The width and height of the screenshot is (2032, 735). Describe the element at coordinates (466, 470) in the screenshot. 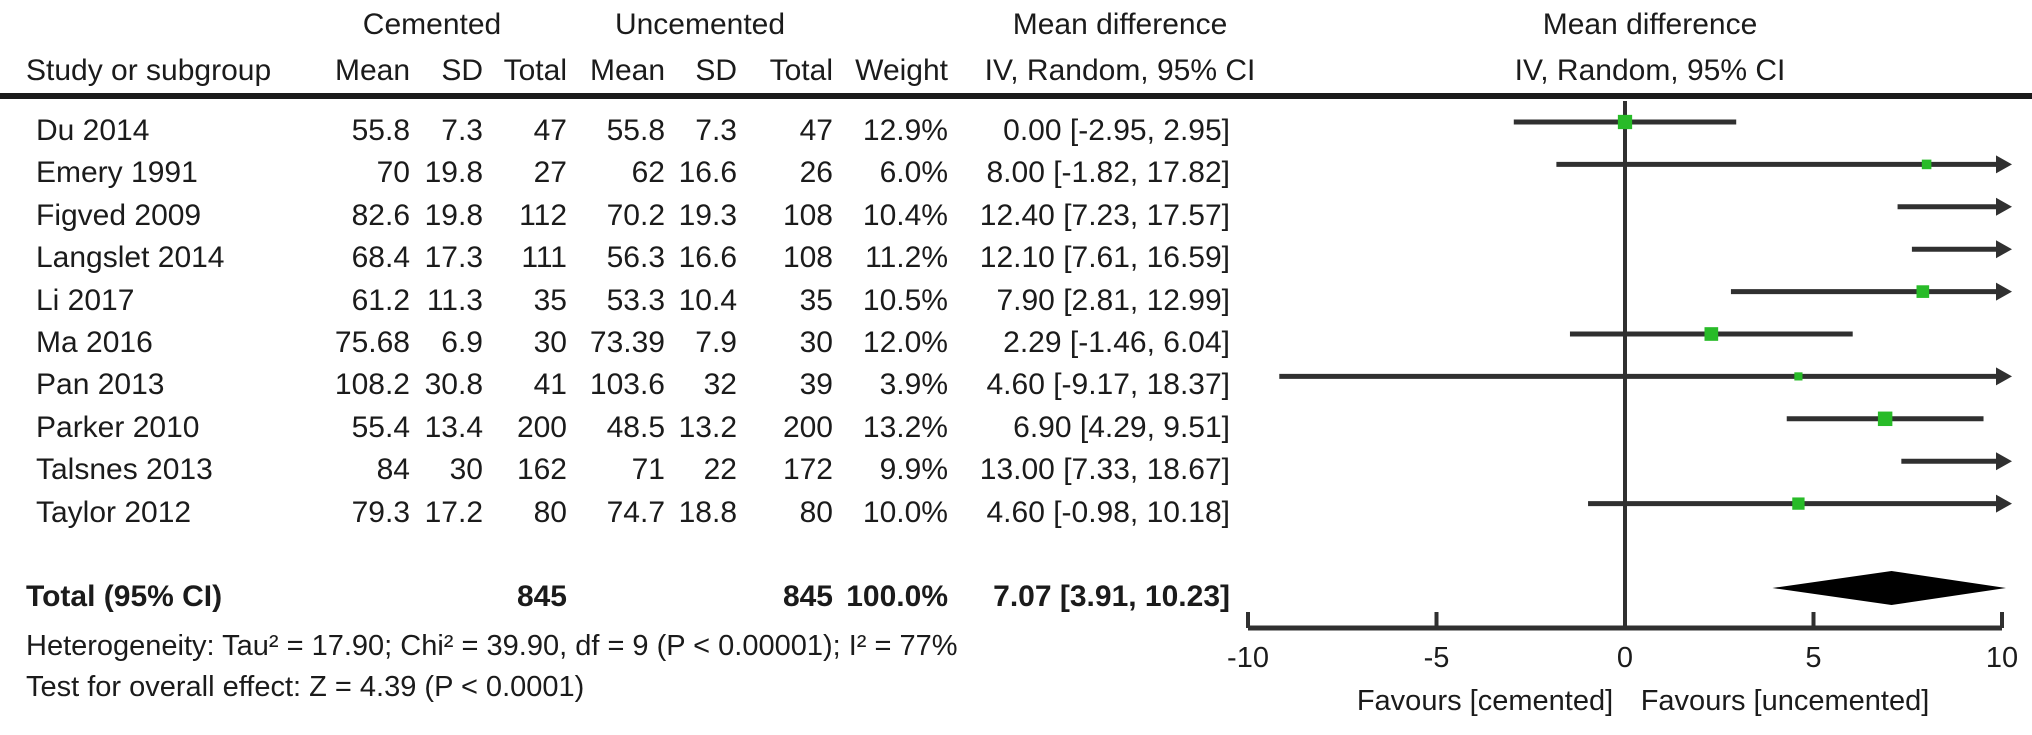

I see `sd-cemented-cell: 30` at that location.